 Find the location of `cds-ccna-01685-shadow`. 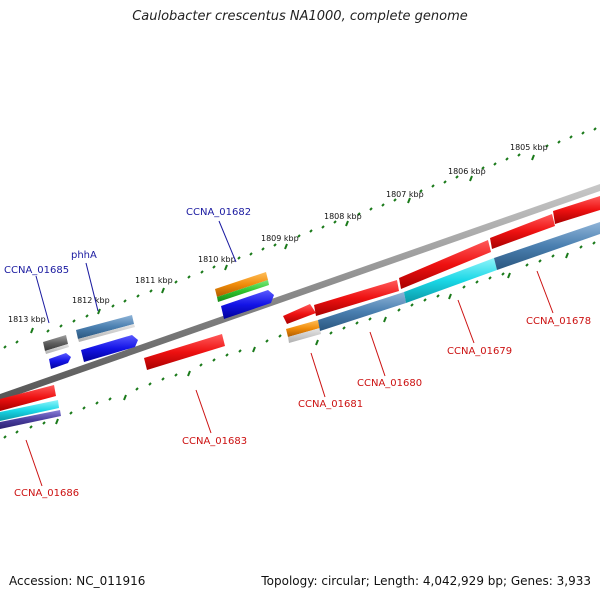

cds-ccna-01685-shadow is located at coordinates (57, 349).